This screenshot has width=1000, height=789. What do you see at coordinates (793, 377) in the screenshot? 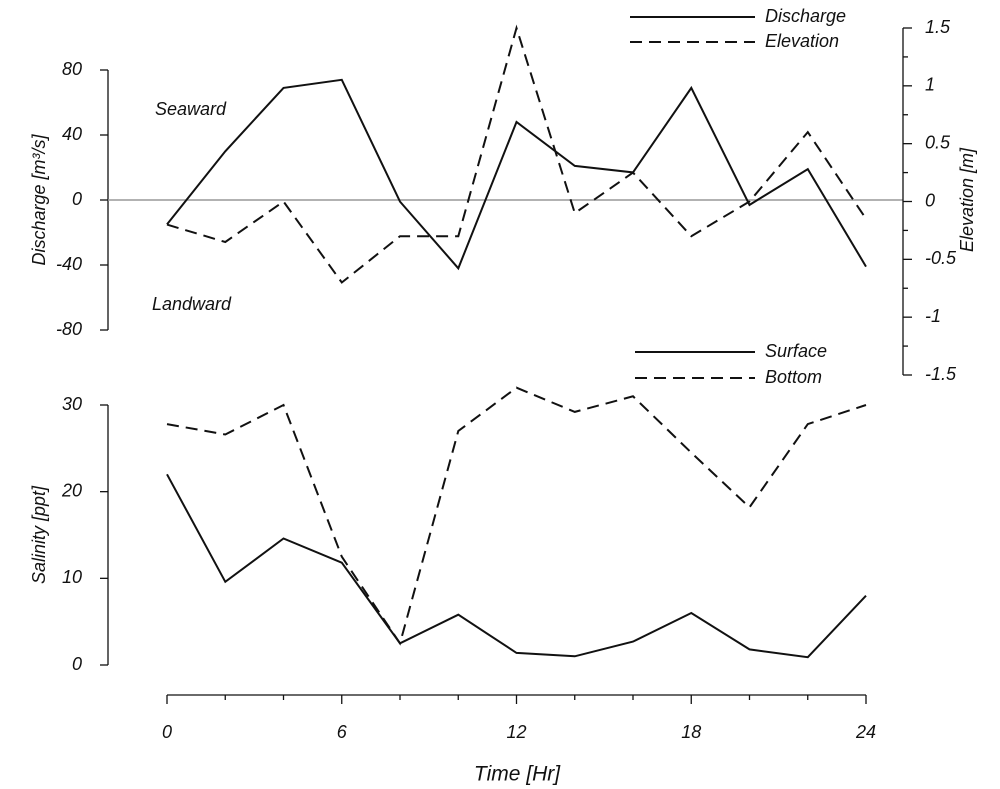
I see `legend-label: Bottom` at bounding box center [793, 377].